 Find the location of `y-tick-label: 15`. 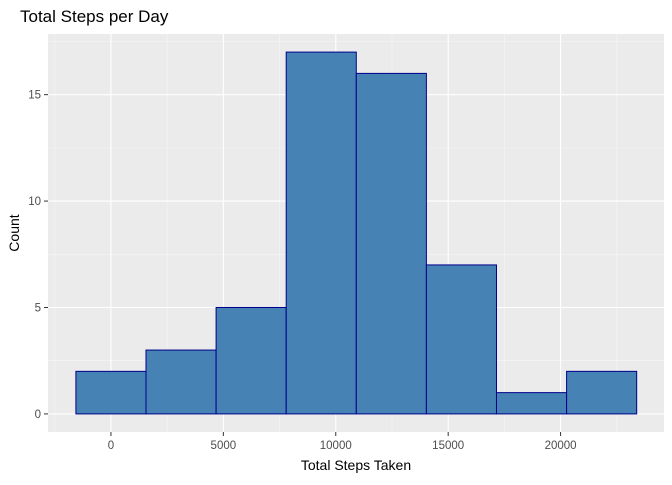

y-tick-label: 15 is located at coordinates (34, 96).